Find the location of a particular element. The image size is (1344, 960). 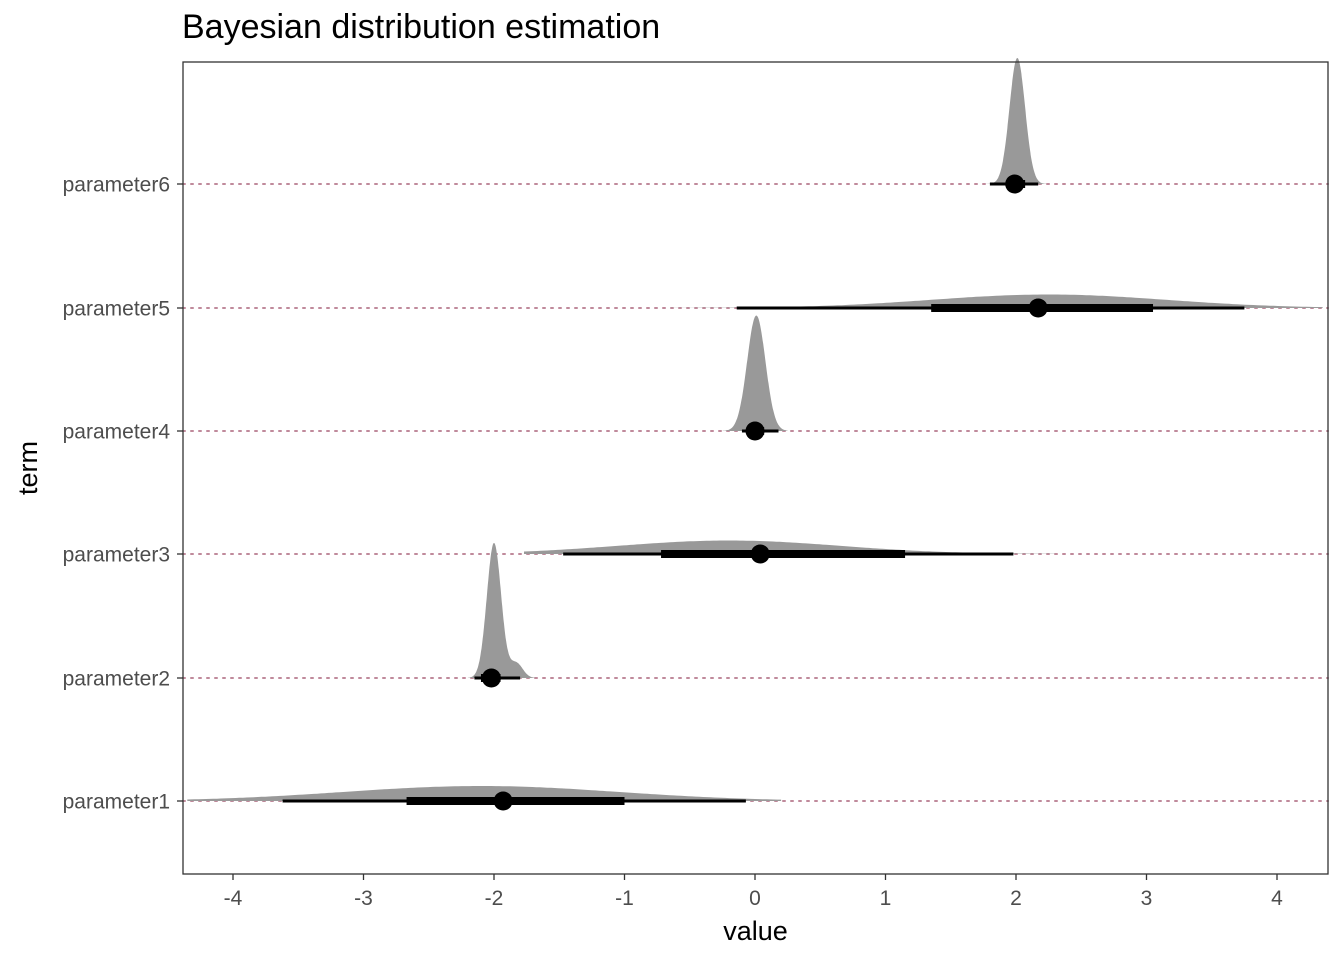

x-tick-label--4: -4 is located at coordinates (233, 898).